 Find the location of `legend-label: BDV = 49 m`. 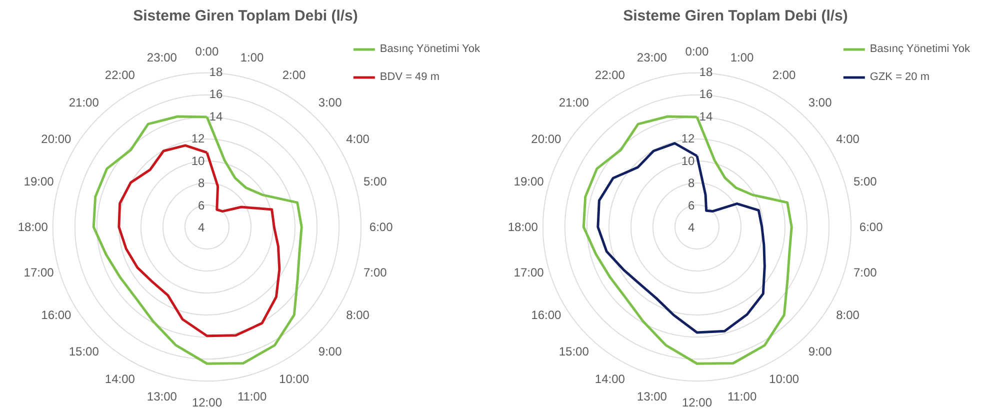

legend-label: BDV = 49 m is located at coordinates (410, 77).